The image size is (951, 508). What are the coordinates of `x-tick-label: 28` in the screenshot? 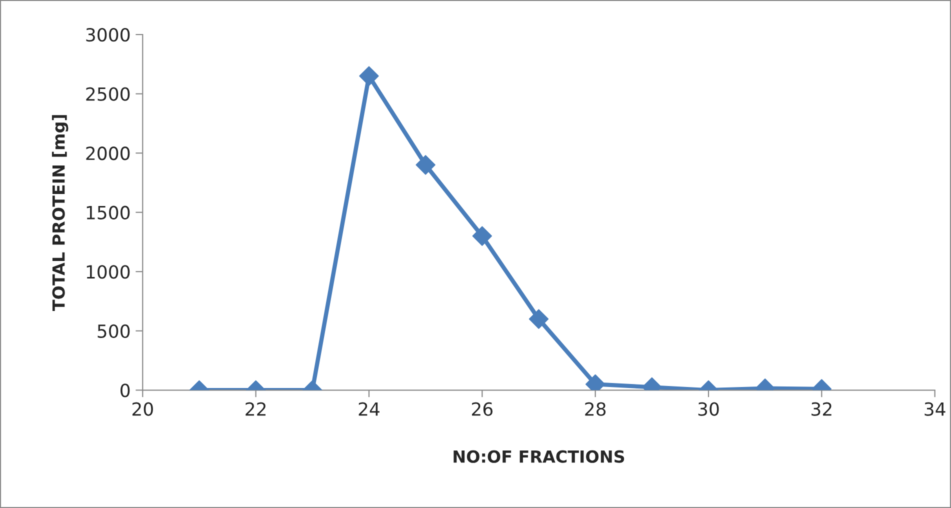 It's located at (595, 409).